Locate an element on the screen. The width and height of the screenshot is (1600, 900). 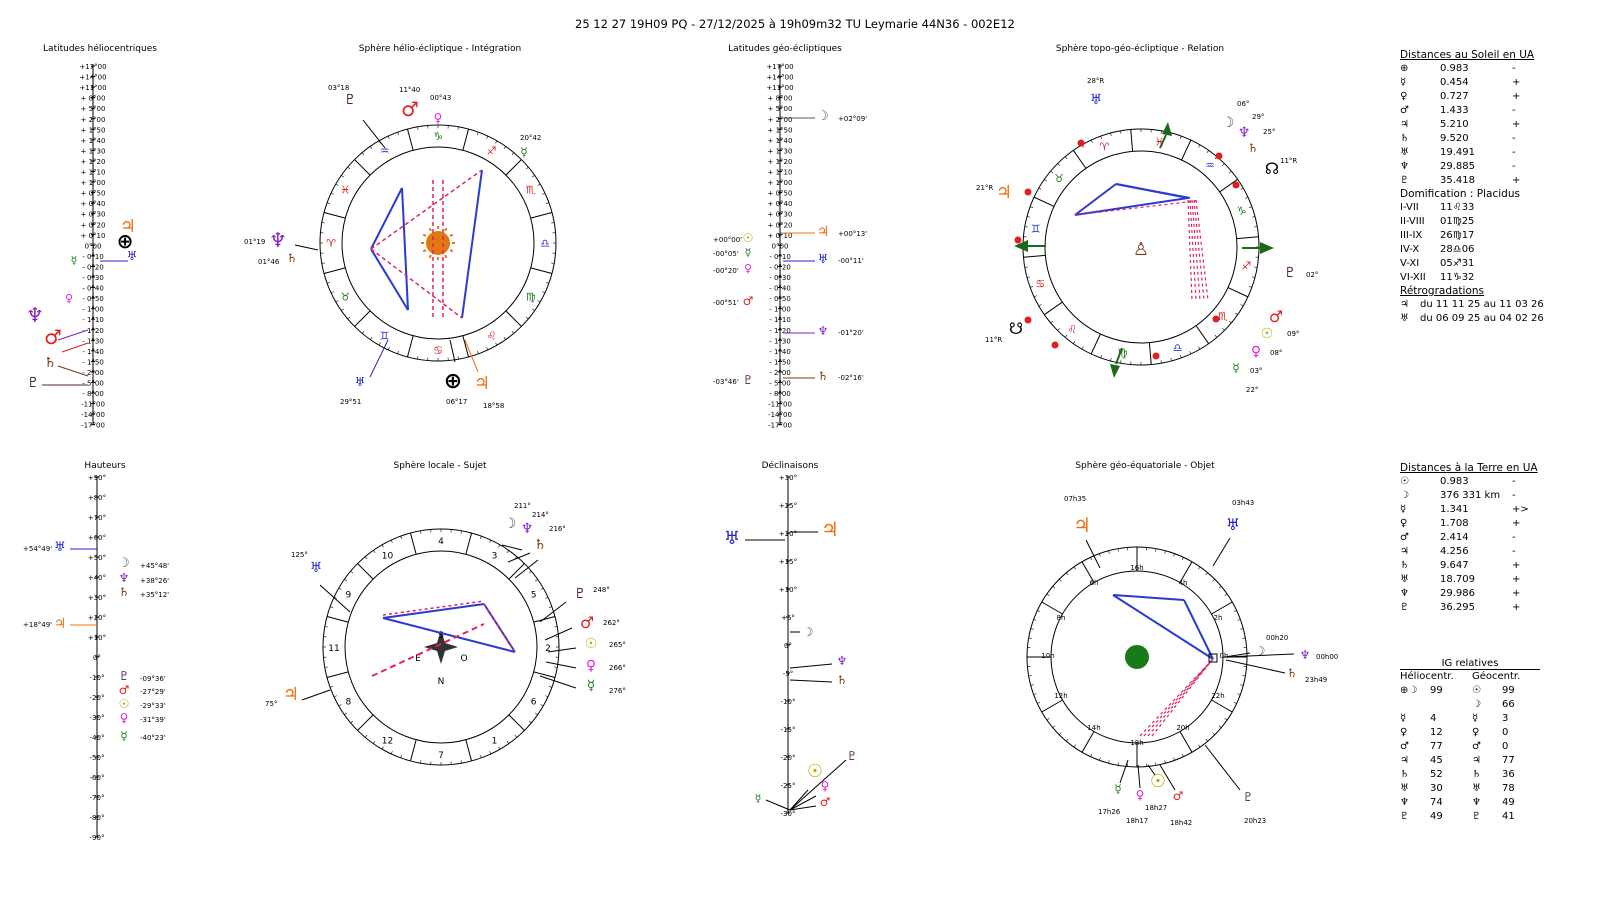
pluto-glyph: ♇ is located at coordinates (580, 594).